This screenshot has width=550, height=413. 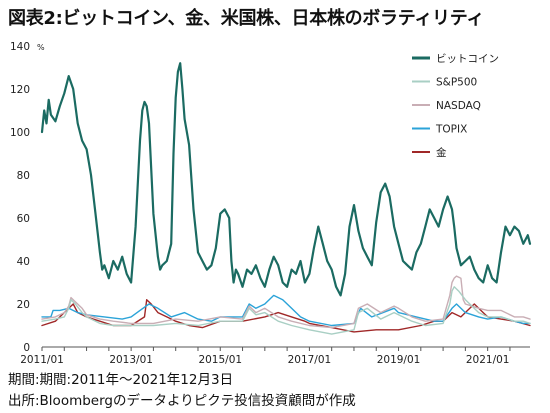 What do you see at coordinates (182, 401) in the screenshot?
I see `source-note: 出所:Bloombergのデータよりピクテ投信投資顧問が作成` at bounding box center [182, 401].